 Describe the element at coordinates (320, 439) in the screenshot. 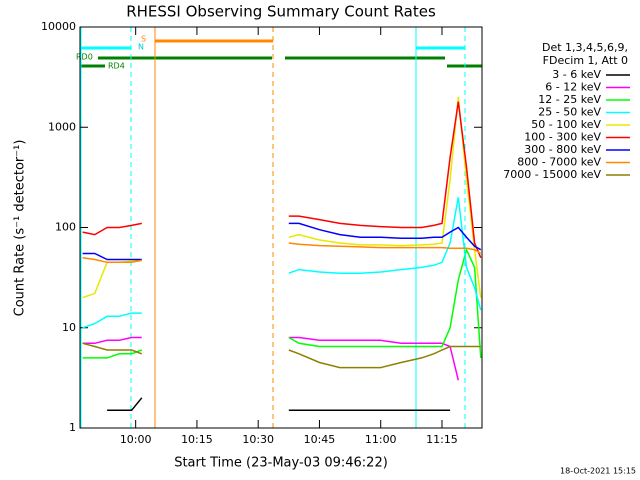

I see `x-tick-label: 10:45` at that location.